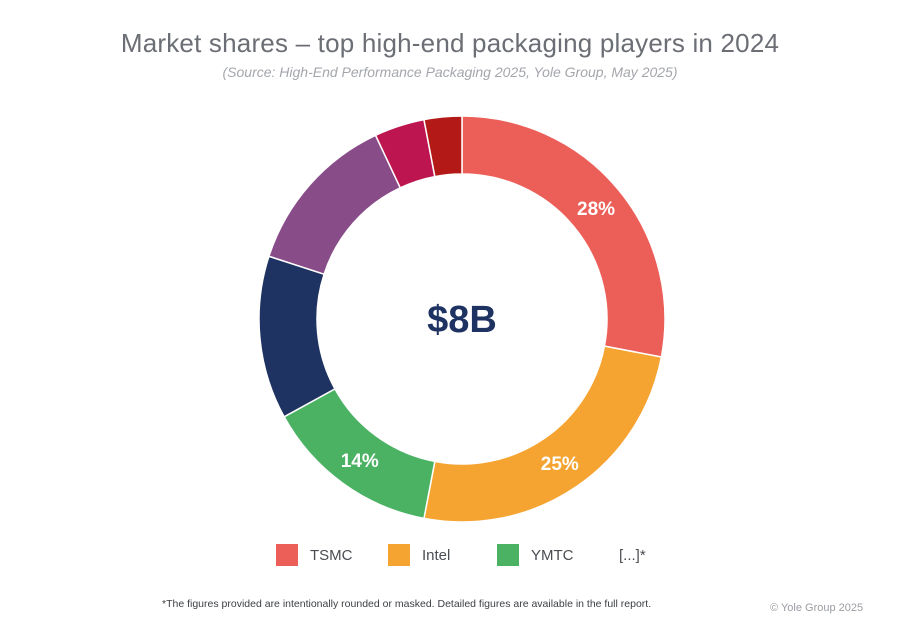  Describe the element at coordinates (563, 236) in the screenshot. I see `slice-tsmc` at that location.